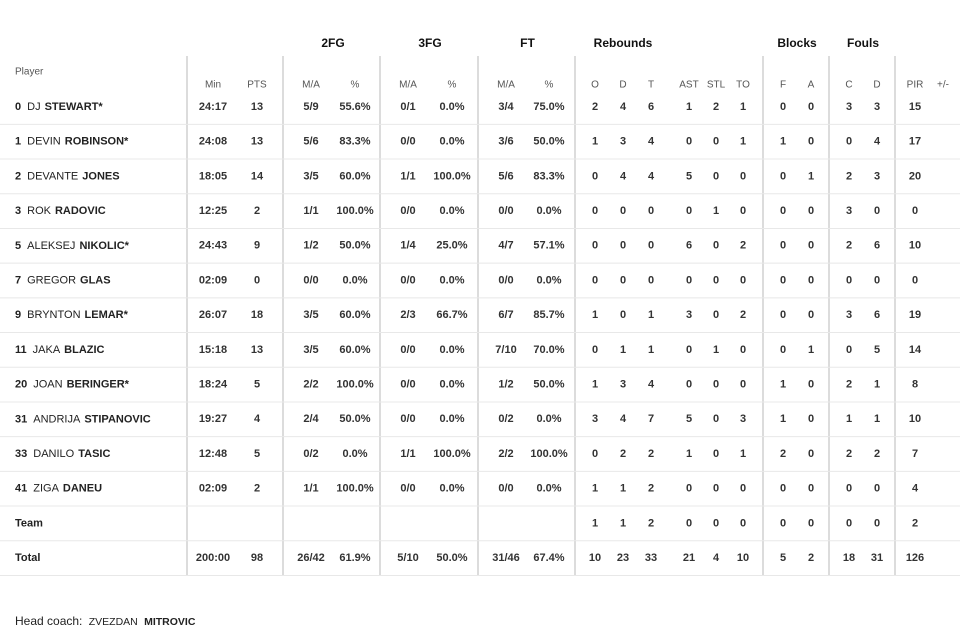 This screenshot has width=960, height=640. Describe the element at coordinates (548, 385) in the screenshot. I see `stat-cell: 50.0%` at that location.